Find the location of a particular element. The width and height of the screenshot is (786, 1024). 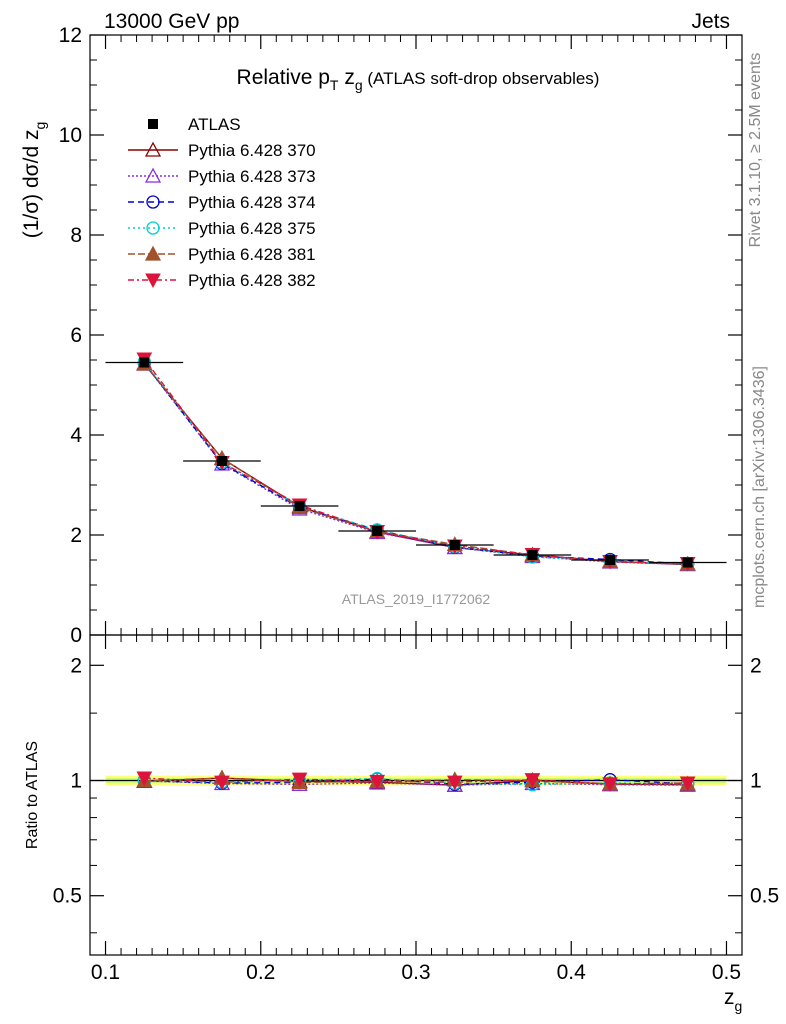

x-tick-label: 0.1 is located at coordinates (105, 972).